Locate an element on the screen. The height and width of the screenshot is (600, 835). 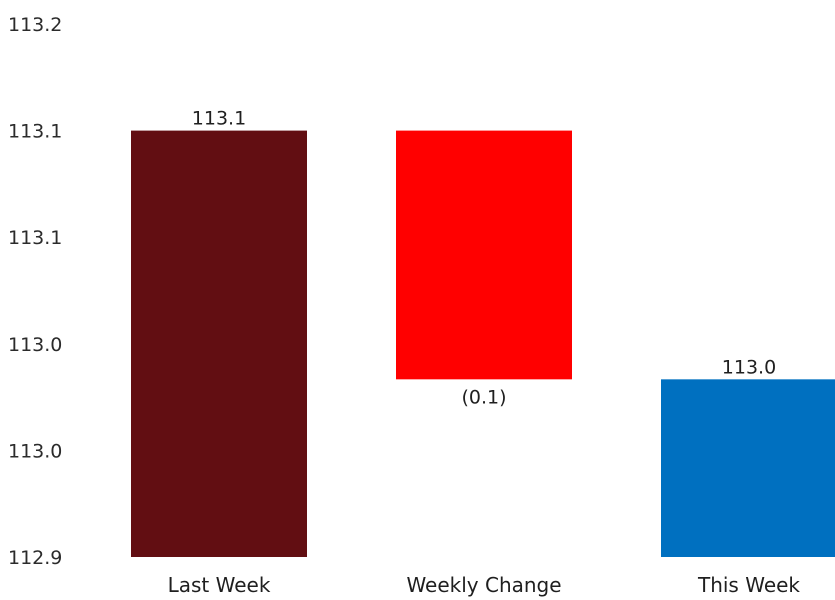
x-axis: Last Week Weekly Change This Week is located at coordinates (484, 585).